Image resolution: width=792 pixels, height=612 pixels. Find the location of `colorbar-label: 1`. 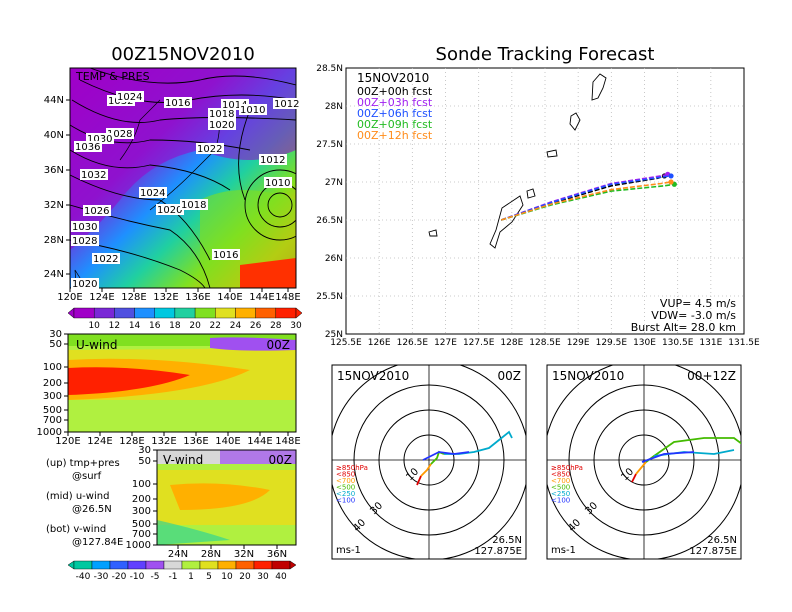

colorbar-label: 1 is located at coordinates (191, 577).